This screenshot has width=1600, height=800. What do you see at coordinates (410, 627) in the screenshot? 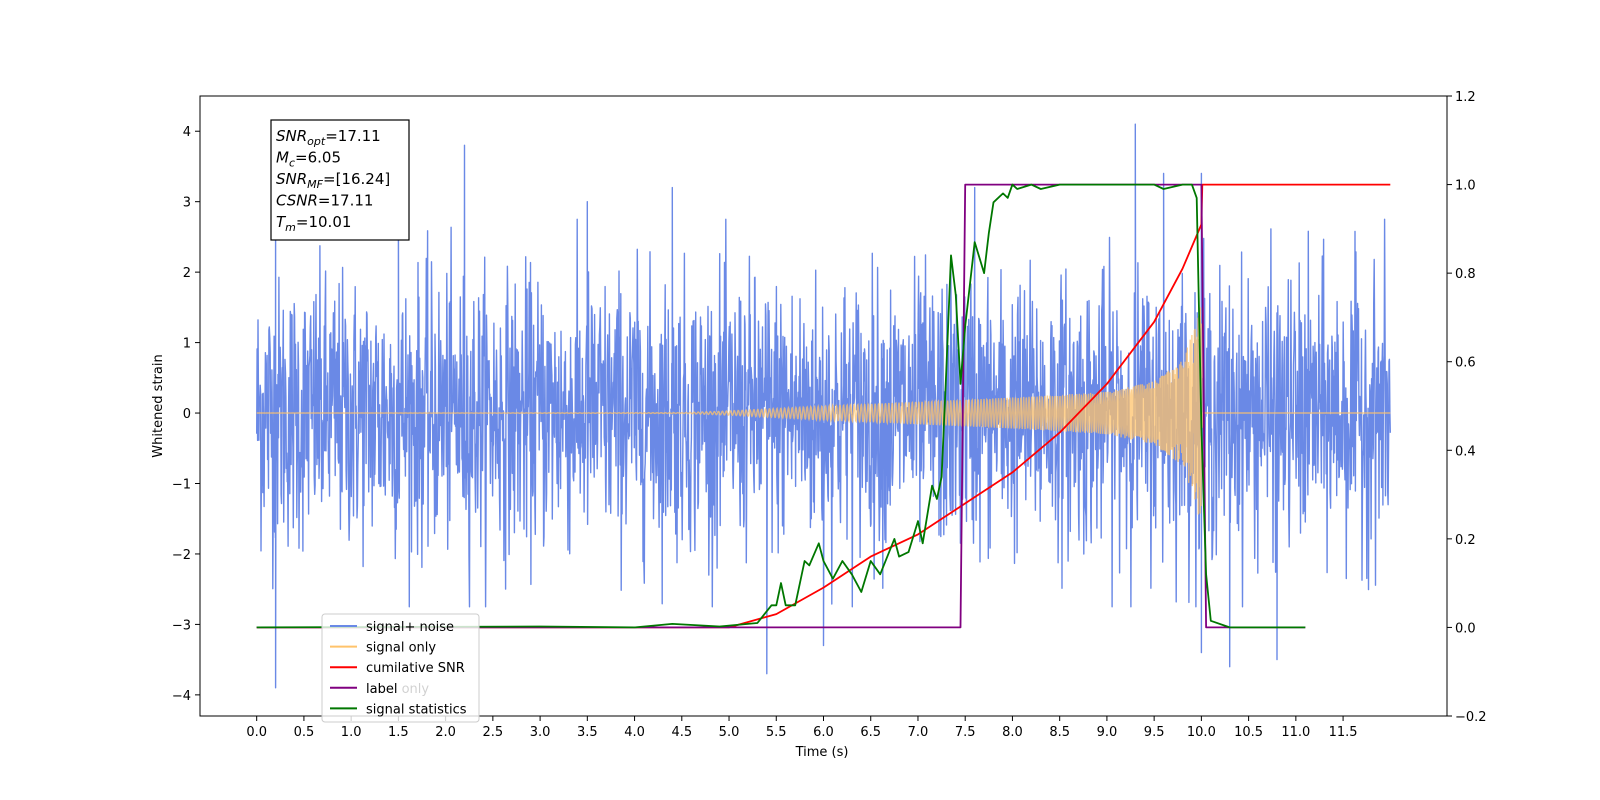
I see `legend-label: signal+ noise` at bounding box center [410, 627].